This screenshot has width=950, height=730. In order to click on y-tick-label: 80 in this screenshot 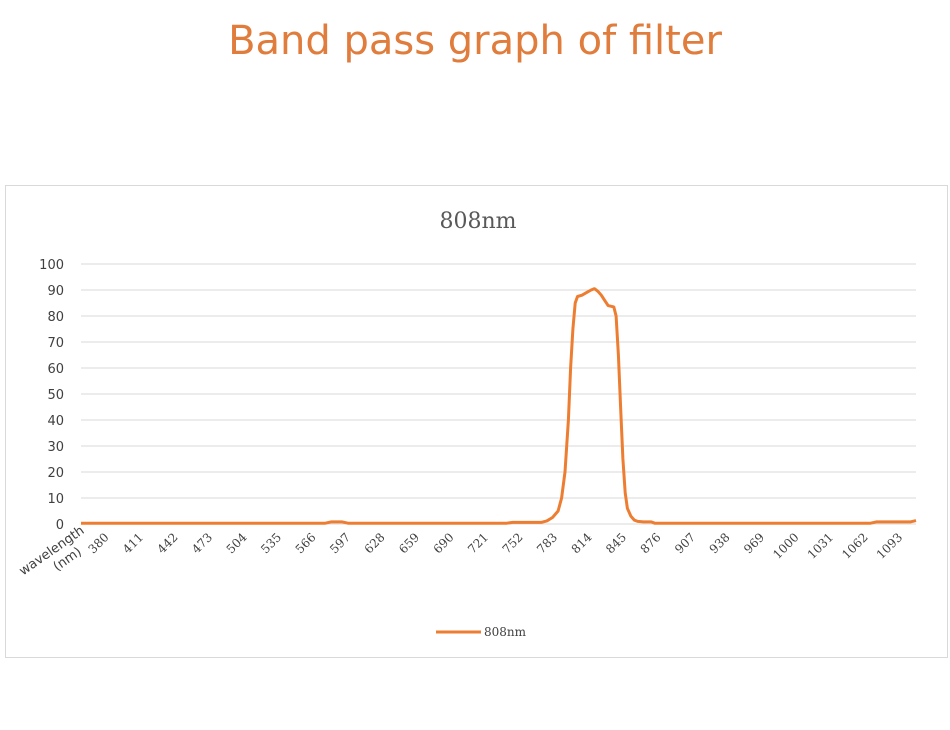, I will do `click(55, 317)`.